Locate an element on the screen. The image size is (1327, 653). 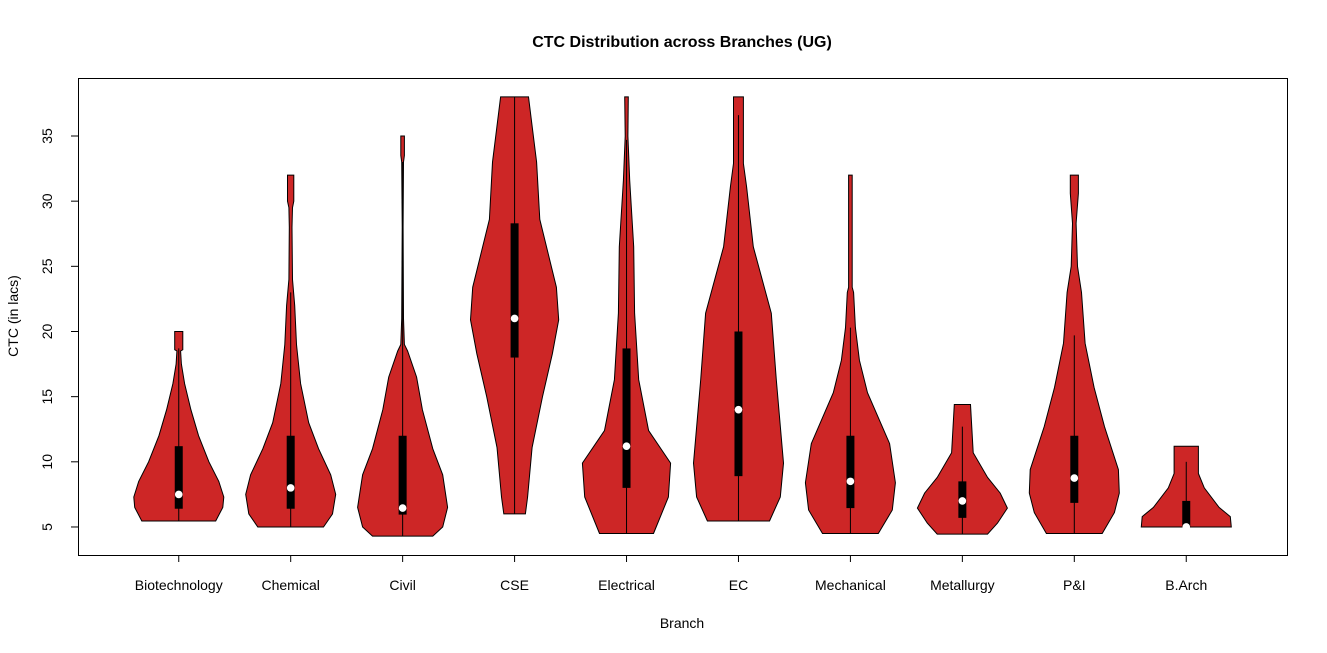
y-tick-label: 35 is located at coordinates (47, 136).